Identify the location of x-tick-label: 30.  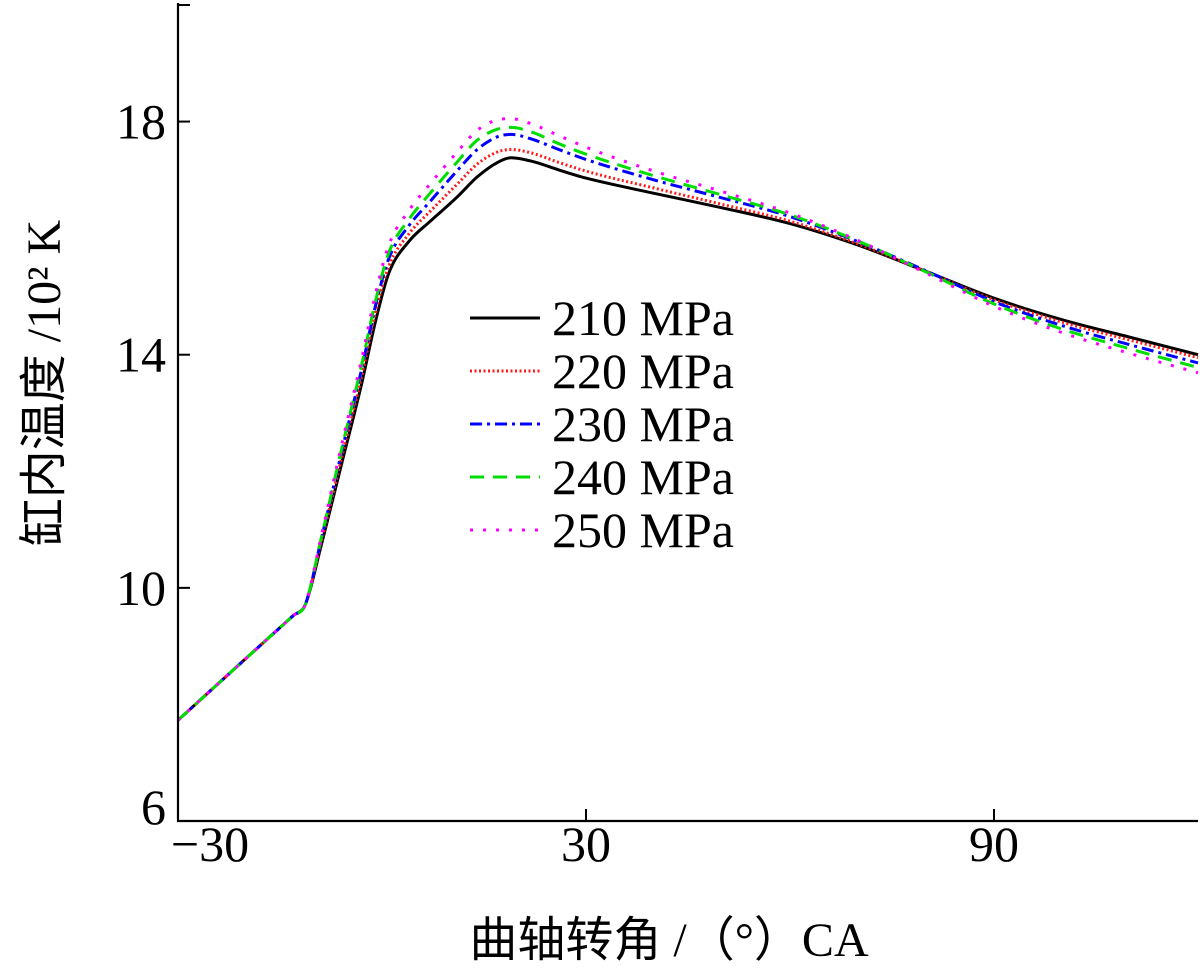
(586, 844).